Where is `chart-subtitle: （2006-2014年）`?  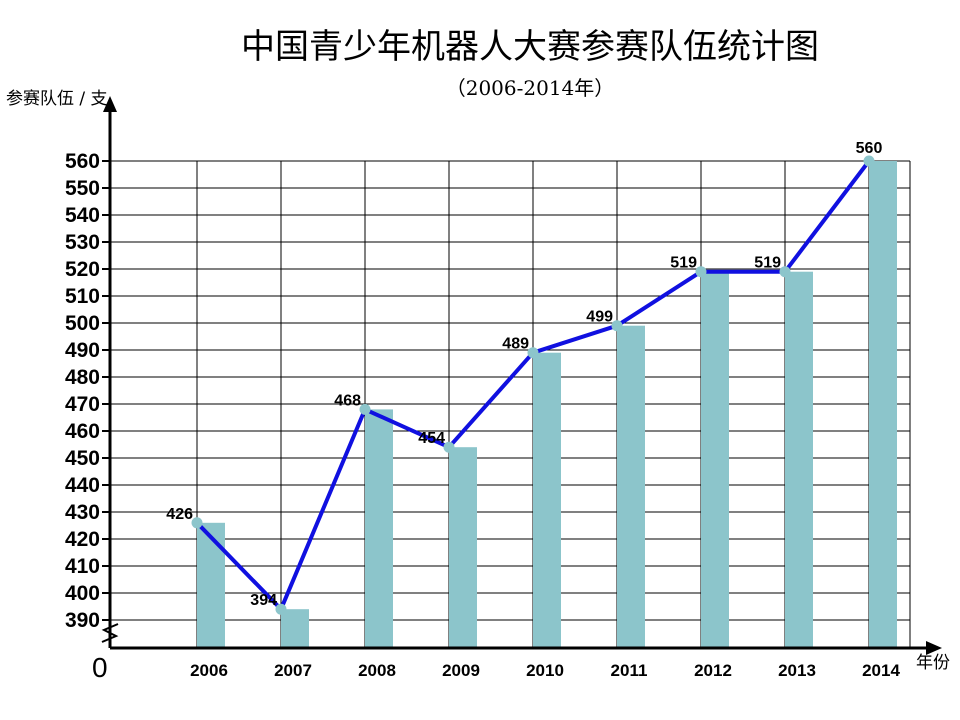 chart-subtitle: （2006-2014年） is located at coordinates (530, 88).